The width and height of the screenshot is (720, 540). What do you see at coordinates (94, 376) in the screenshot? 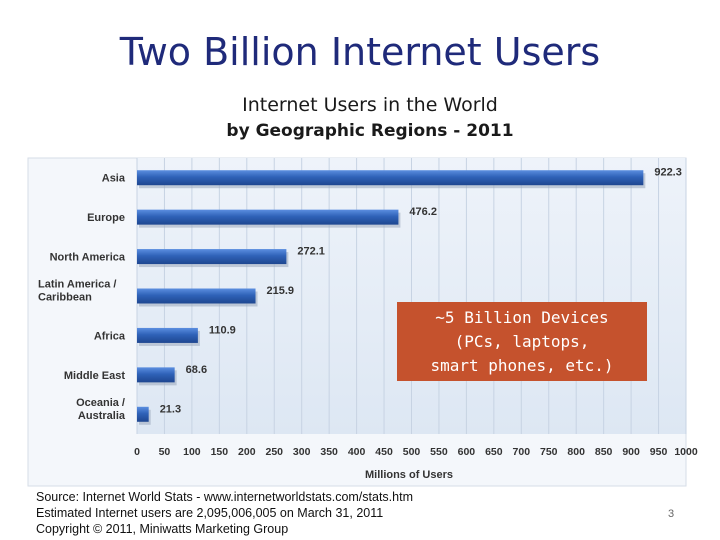
I see `category-label: Middle East` at bounding box center [94, 376].